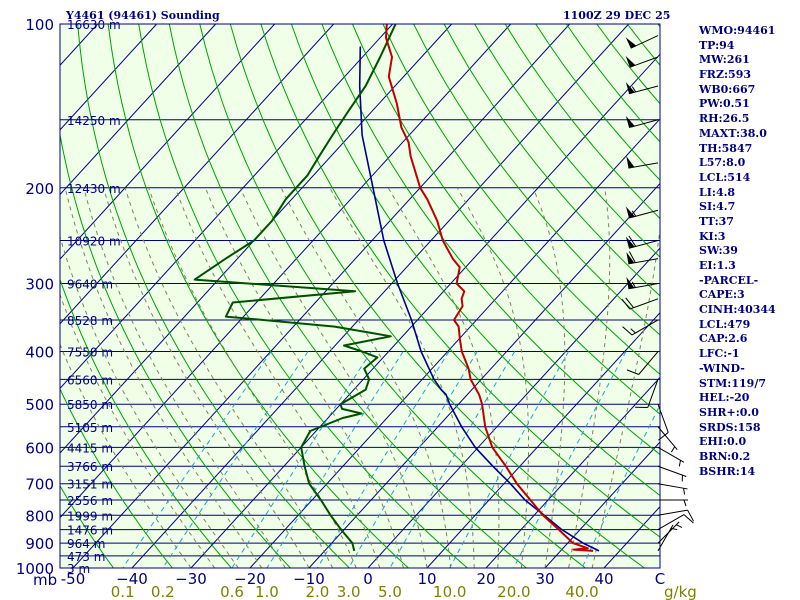  What do you see at coordinates (39, 448) in the screenshot?
I see `pressure-tick-label: 600` at bounding box center [39, 448].